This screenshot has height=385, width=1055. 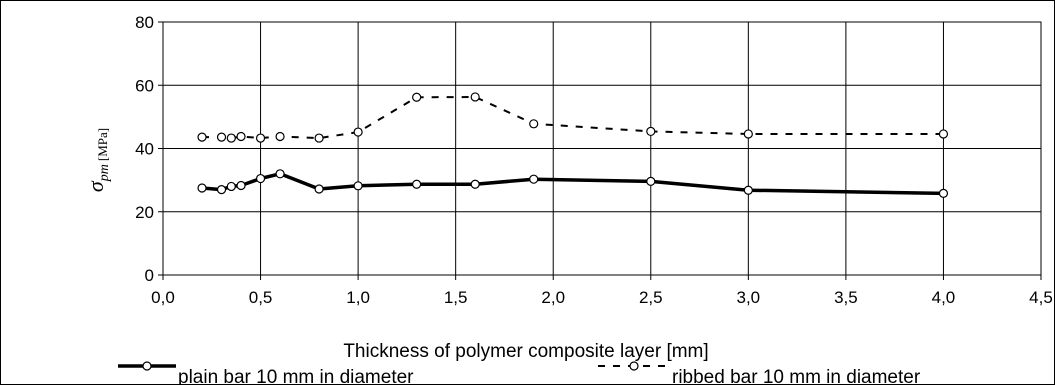 I want to click on x-tick-label: 2,0, so click(x=553, y=297).